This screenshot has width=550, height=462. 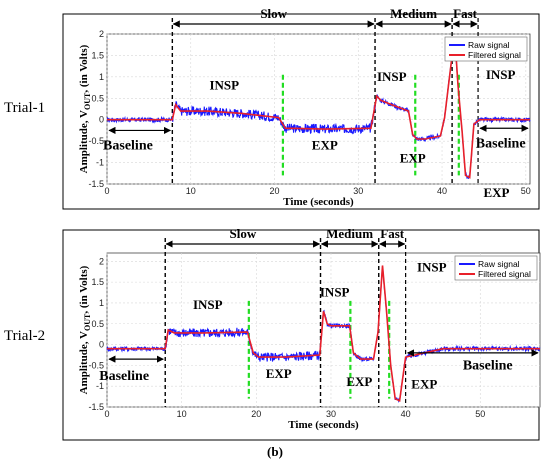 I want to click on figure-label: (b), so click(x=275, y=451).